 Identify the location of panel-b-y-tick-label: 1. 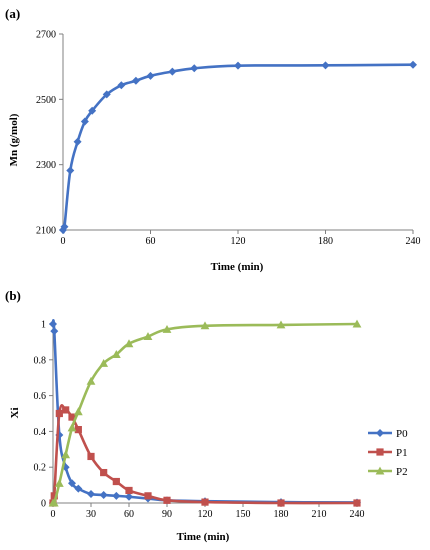
(43, 325).